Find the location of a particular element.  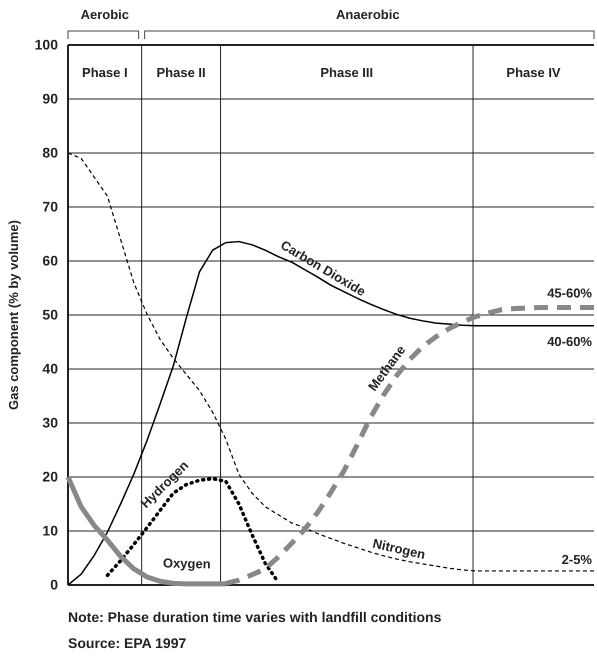

annotation: 45-60% is located at coordinates (569, 292).